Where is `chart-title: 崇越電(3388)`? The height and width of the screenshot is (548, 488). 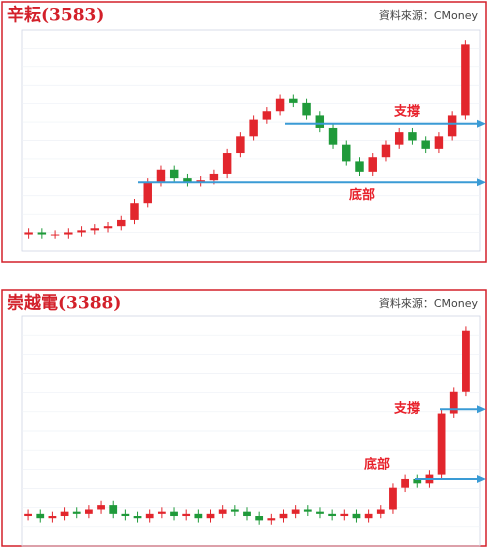
chart-title: 崇越電(3388) is located at coordinates (64, 303).